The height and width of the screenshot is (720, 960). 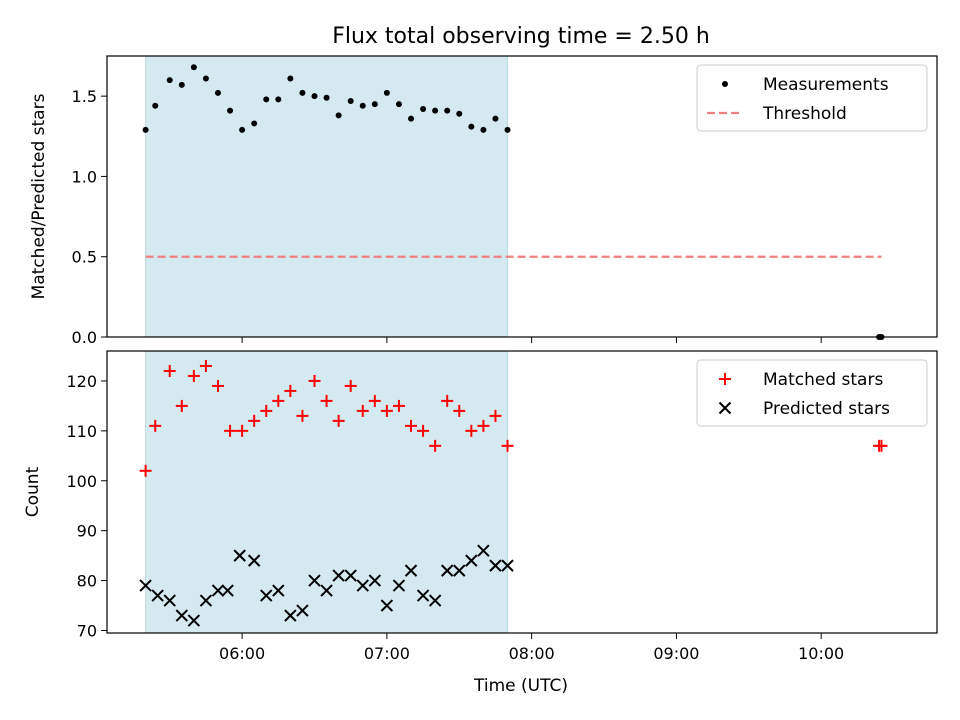 What do you see at coordinates (821, 653) in the screenshot?
I see `x-tick-label: 10:00` at bounding box center [821, 653].